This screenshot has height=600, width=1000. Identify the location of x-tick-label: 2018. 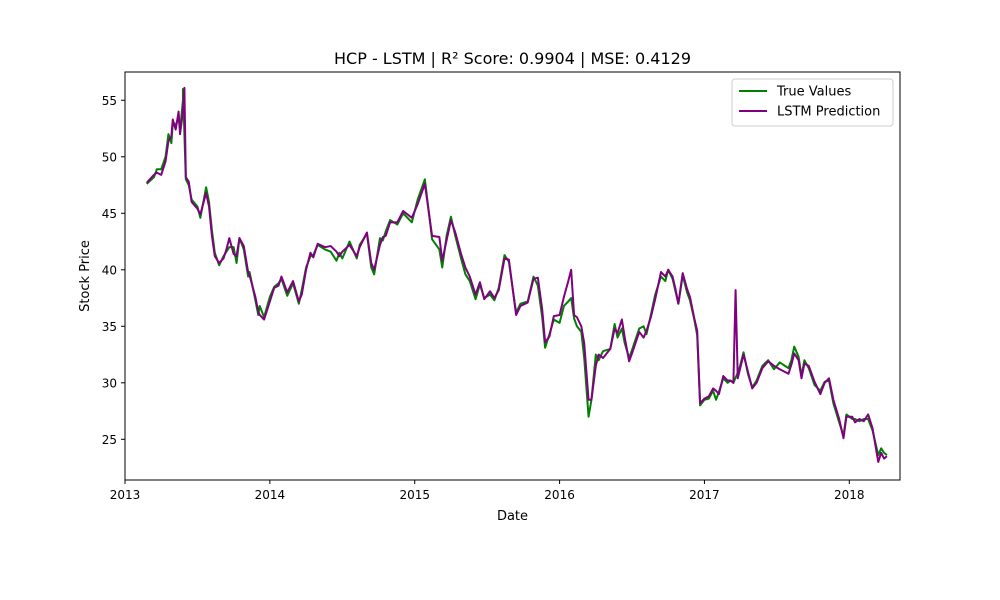
(849, 495).